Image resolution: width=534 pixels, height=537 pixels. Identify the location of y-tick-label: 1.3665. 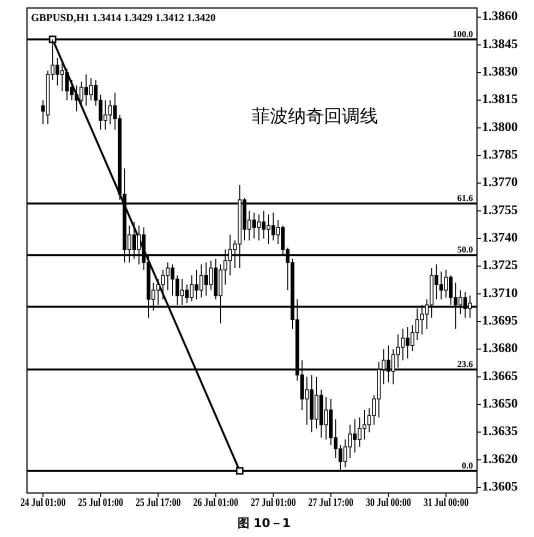
(500, 375).